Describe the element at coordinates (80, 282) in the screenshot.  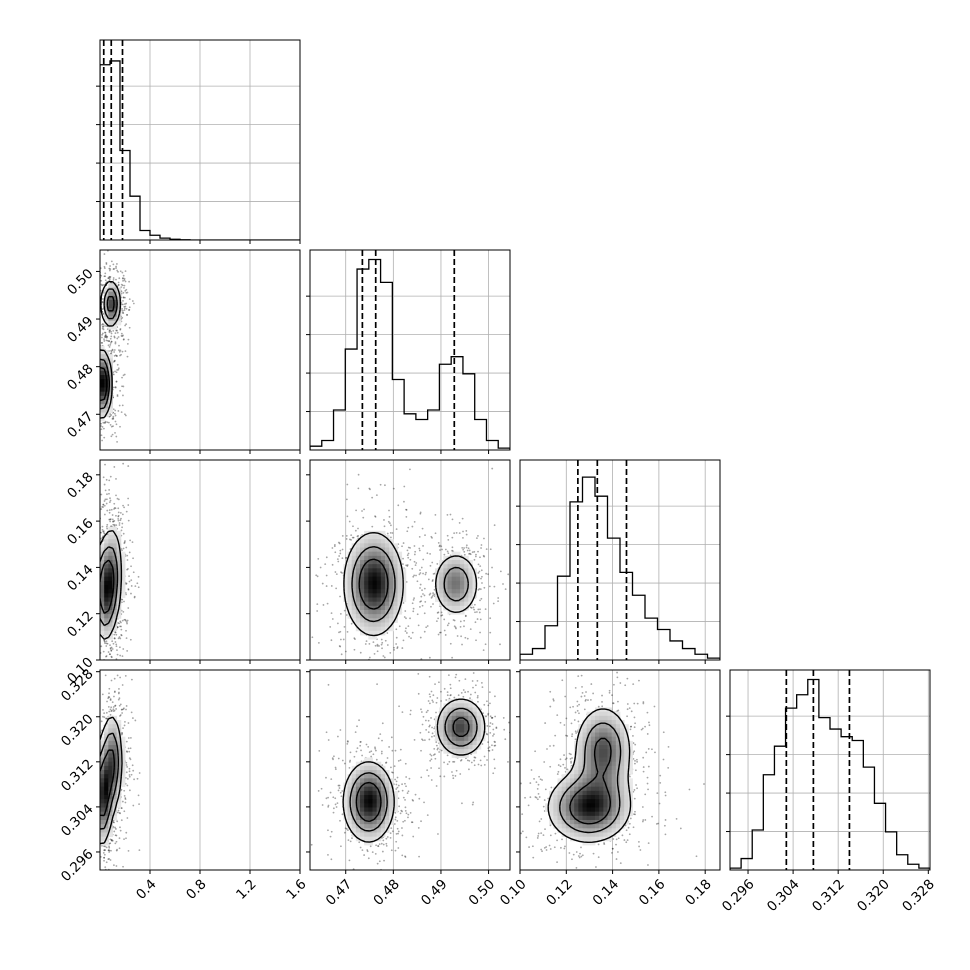
I see `y-tick-label-1-3: 0.50` at that location.